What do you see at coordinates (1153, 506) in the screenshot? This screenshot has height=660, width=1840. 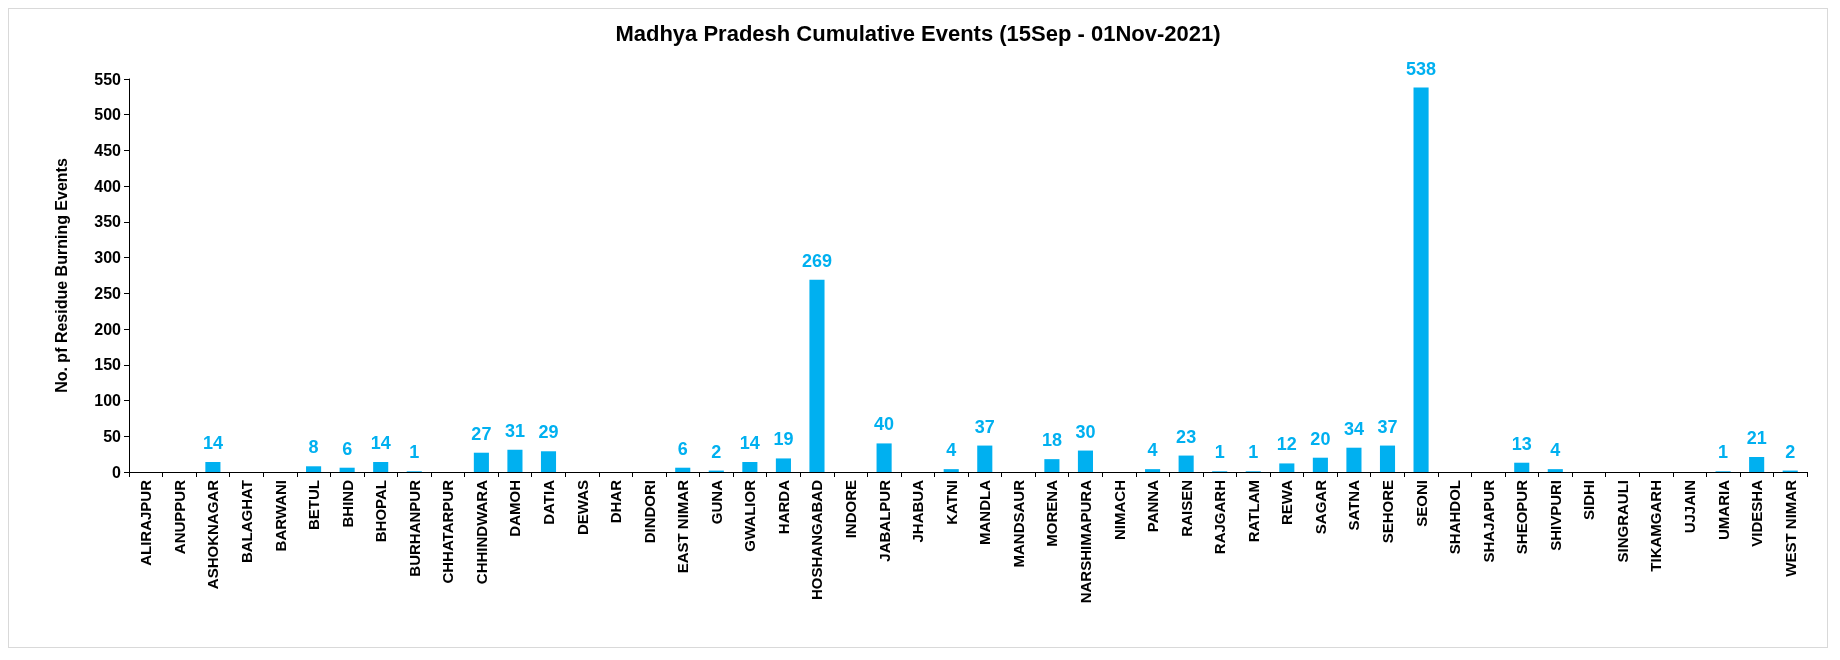 I see `x-tick-label: PANNA` at bounding box center [1153, 506].